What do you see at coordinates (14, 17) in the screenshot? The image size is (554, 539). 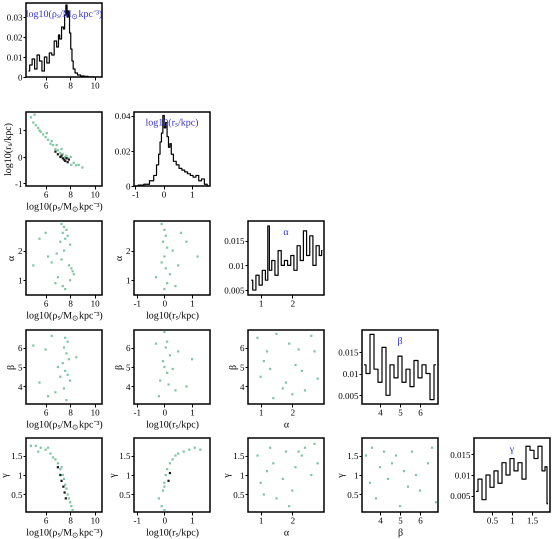 I see `y-tick-label: 0.03` at bounding box center [14, 17].